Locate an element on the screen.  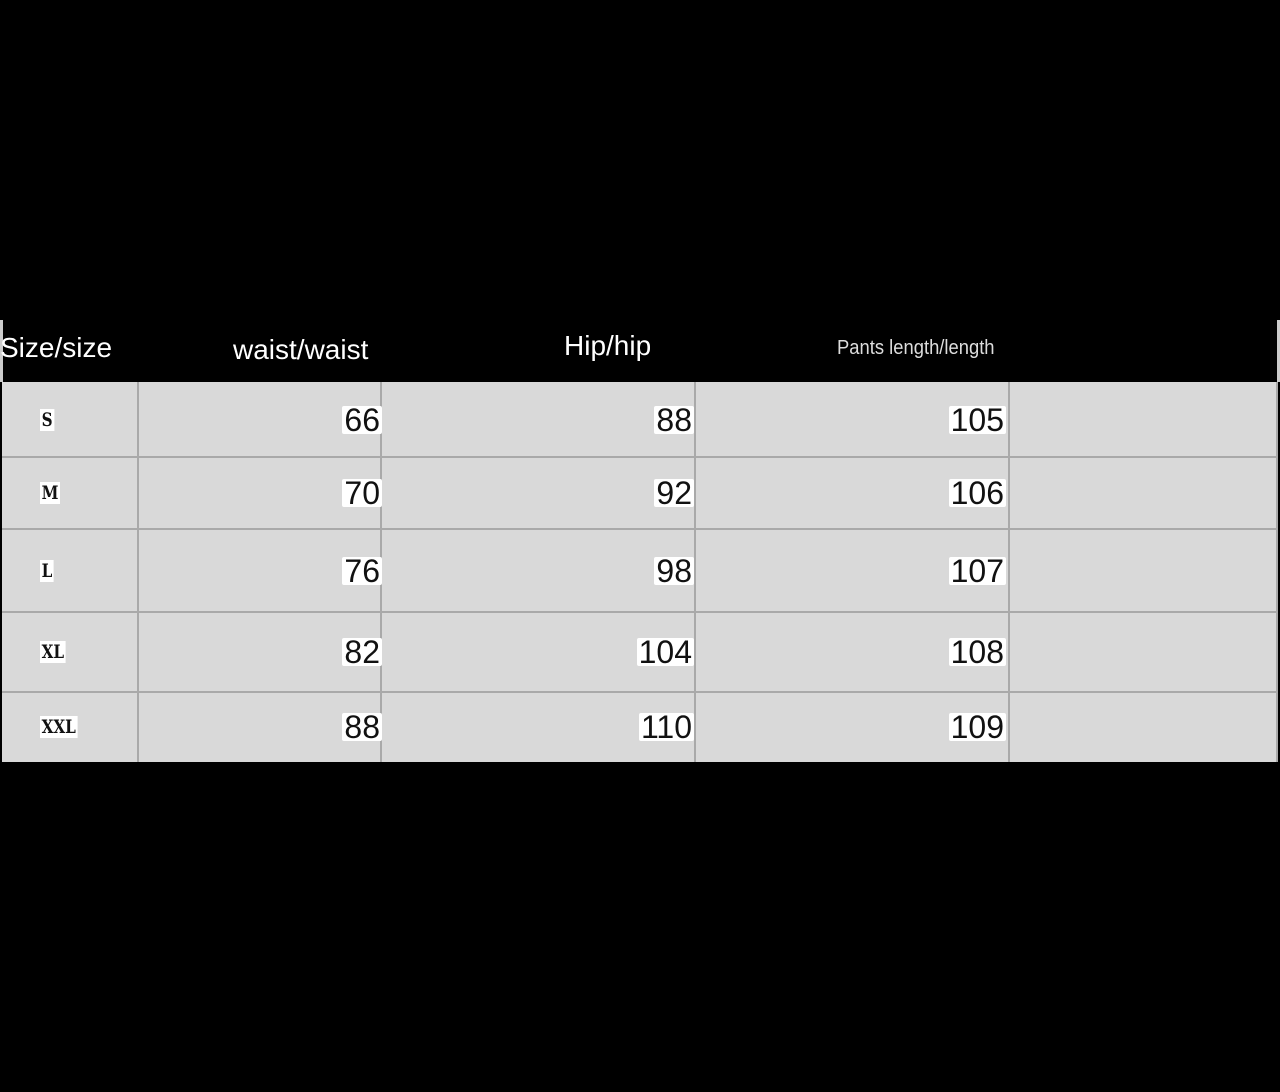
cell-waist: 82 is located at coordinates (282, 652).